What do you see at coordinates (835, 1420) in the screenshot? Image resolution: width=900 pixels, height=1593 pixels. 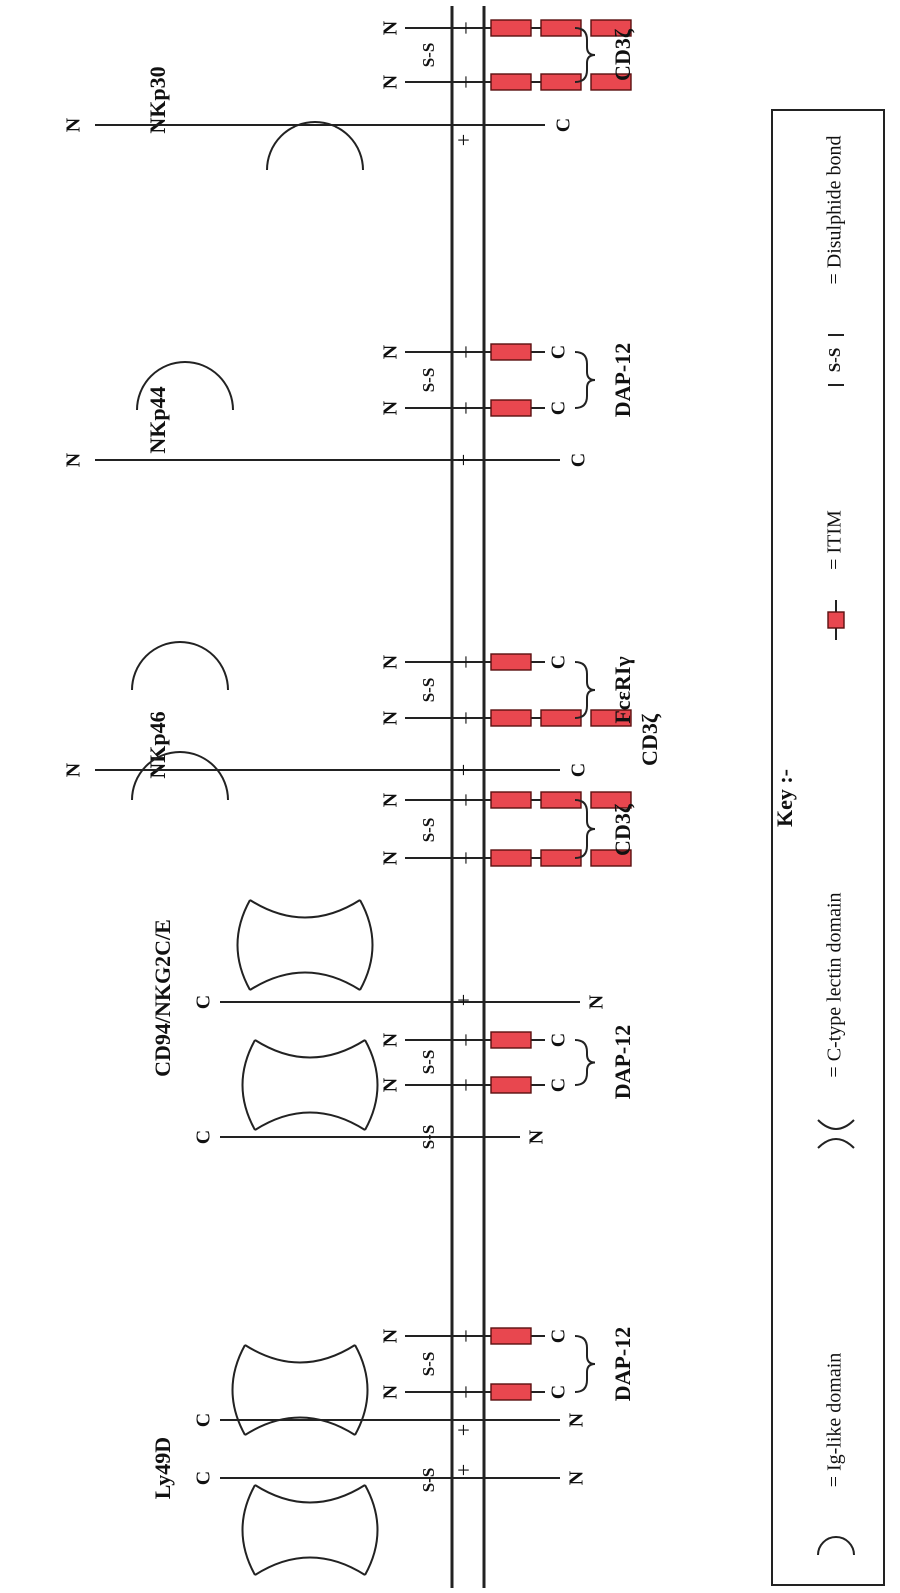 I see `key-item-ig-like: = Ig-like domain` at bounding box center [835, 1420].